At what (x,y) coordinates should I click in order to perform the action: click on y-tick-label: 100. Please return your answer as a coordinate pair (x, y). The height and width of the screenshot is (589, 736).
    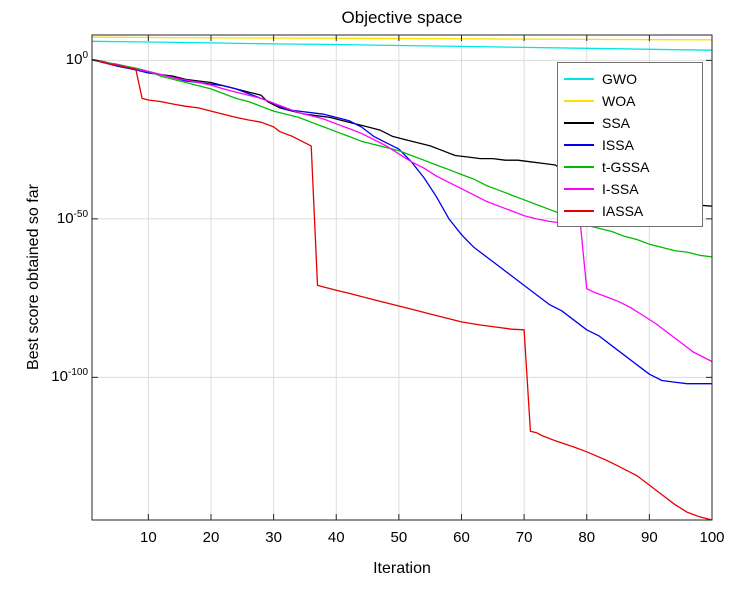
    Looking at the image, I should click on (76, 59).